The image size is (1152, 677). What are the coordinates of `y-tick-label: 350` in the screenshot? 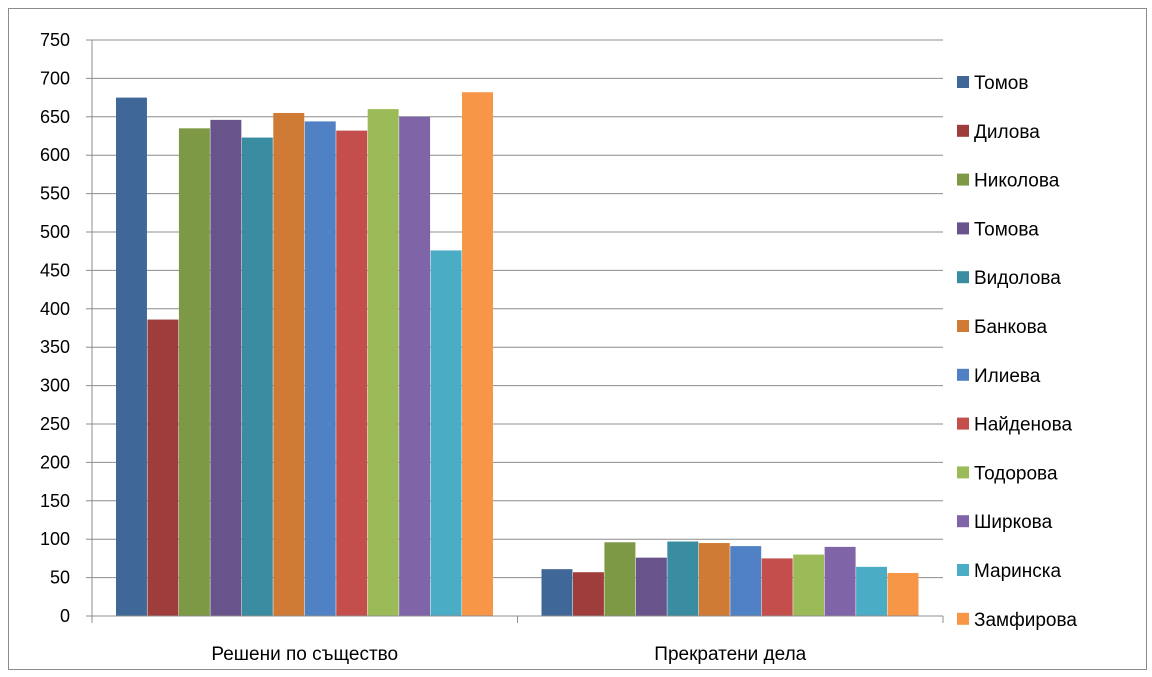 It's located at (55, 347).